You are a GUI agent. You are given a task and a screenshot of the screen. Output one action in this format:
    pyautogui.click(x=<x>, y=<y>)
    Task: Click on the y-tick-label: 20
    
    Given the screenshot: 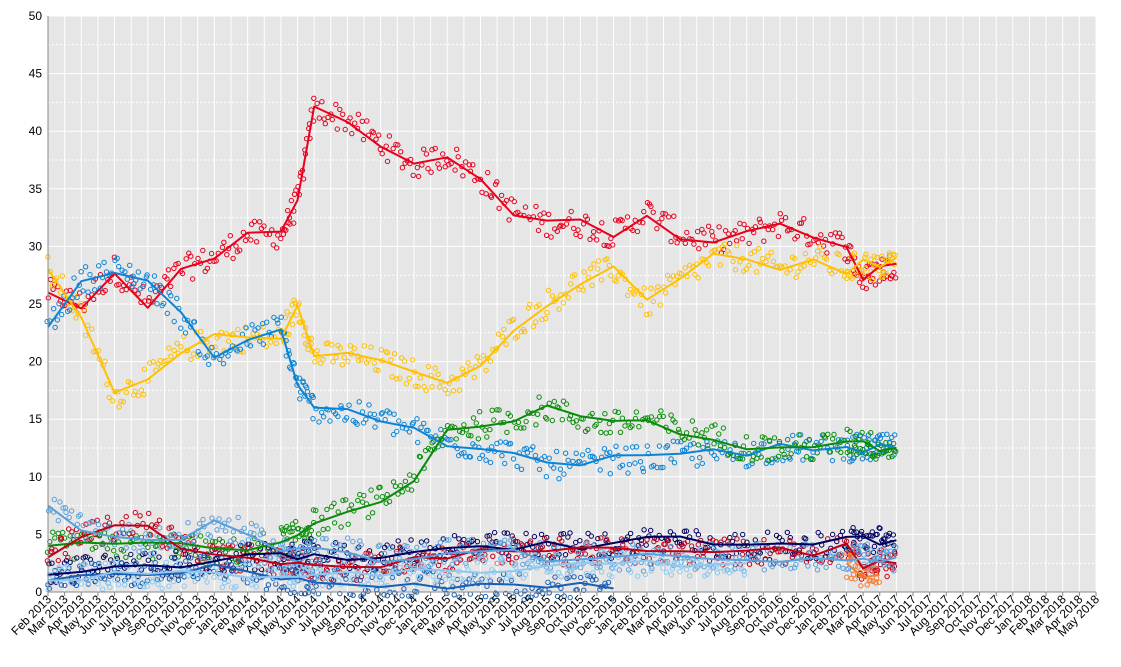 What is the action you would take?
    pyautogui.click(x=36, y=362)
    